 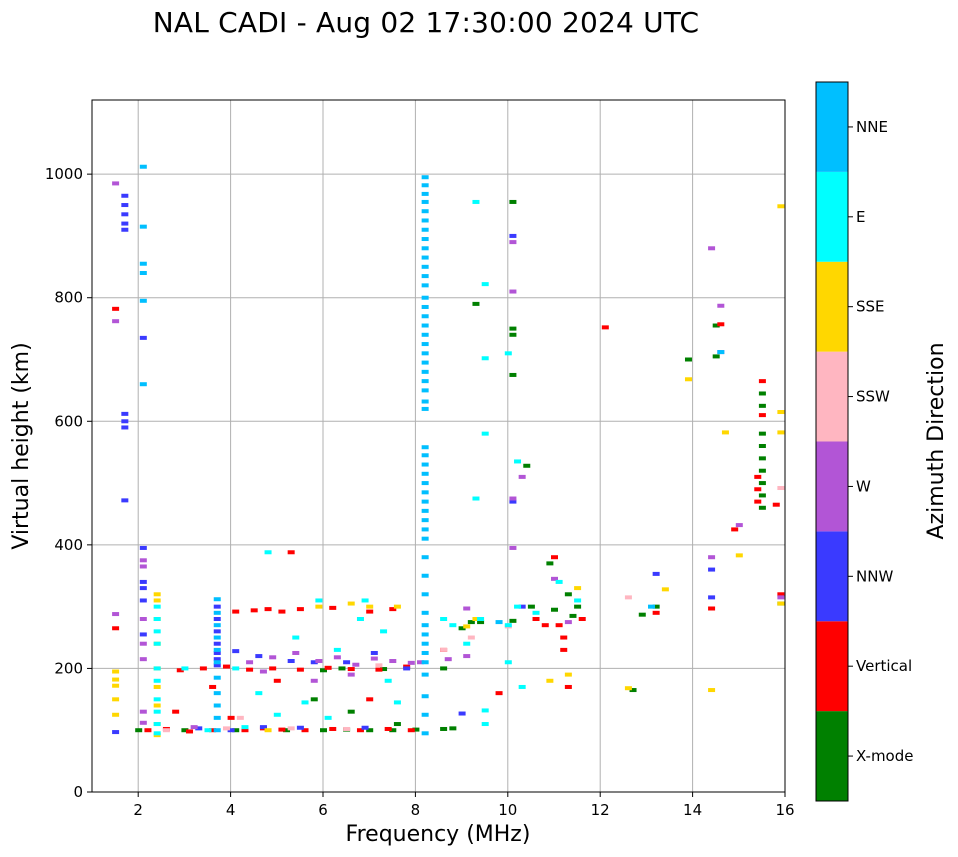 I want to click on colorbar-swatch-w, so click(x=832, y=486).